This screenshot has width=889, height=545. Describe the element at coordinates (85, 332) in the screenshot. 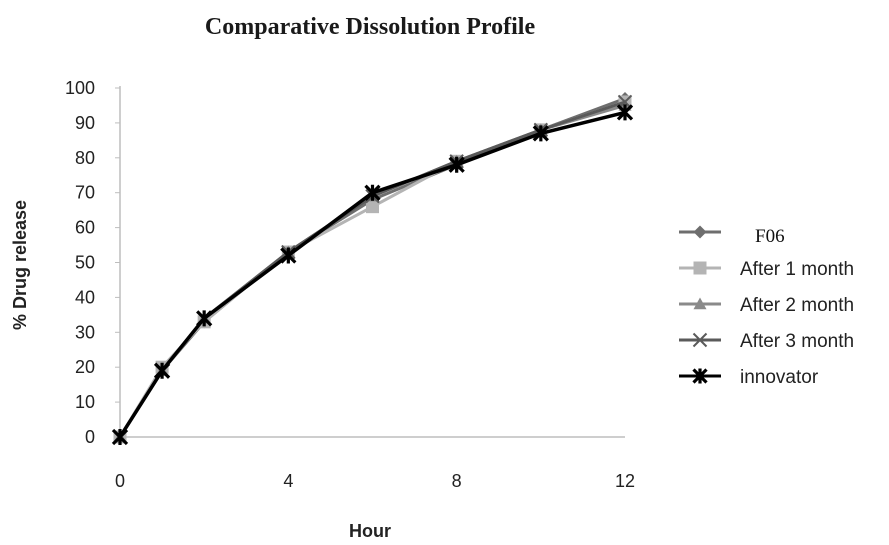

I see `y-tick-label: 30` at that location.